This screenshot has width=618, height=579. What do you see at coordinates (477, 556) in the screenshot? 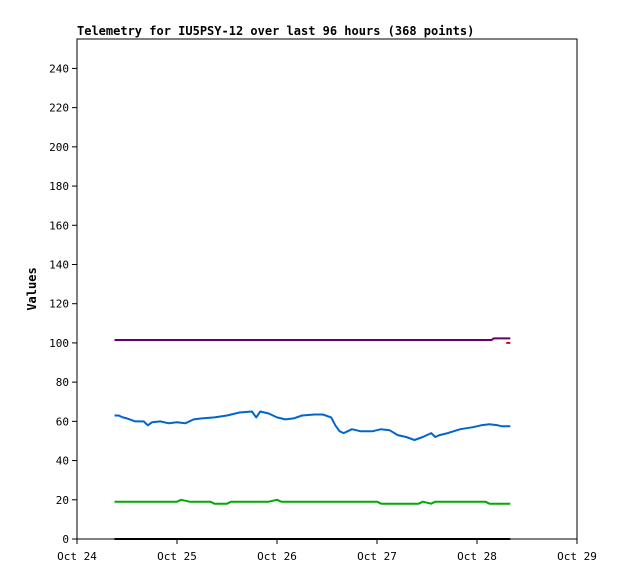
I see `x-tick-label: Oct 28` at bounding box center [477, 556].